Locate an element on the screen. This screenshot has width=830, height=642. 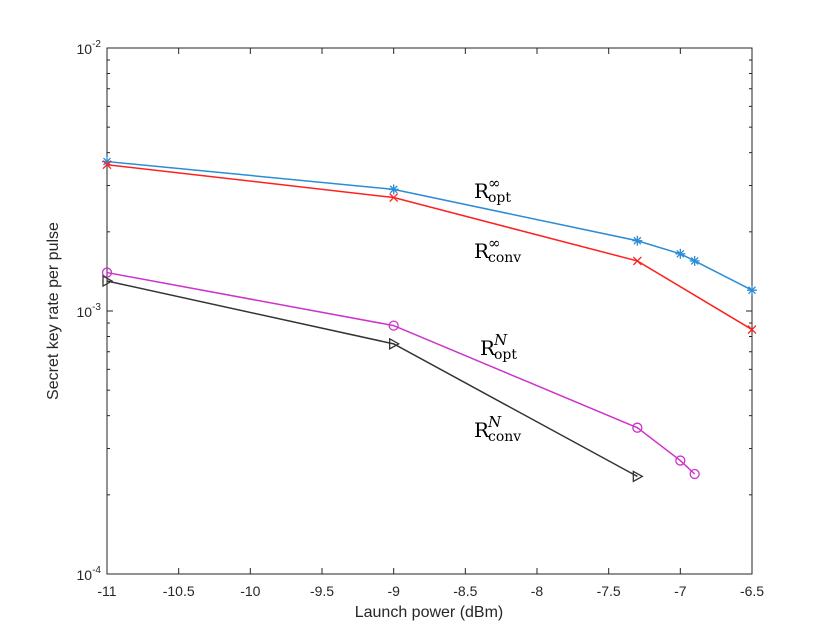
y-tick-exponent: -2 is located at coordinates (96, 44).